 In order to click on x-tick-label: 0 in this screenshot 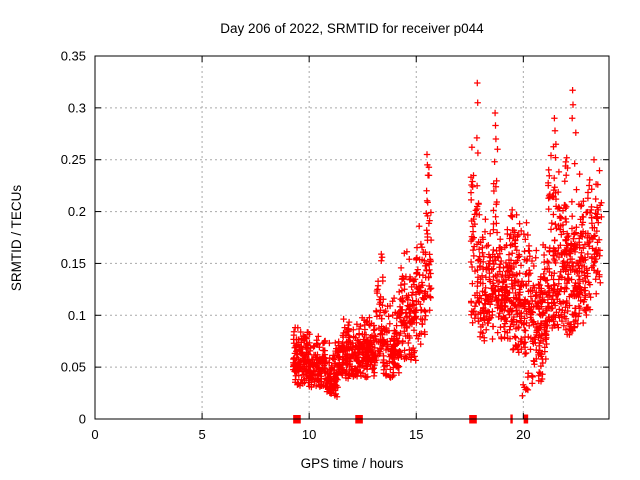, I will do `click(94, 434)`.